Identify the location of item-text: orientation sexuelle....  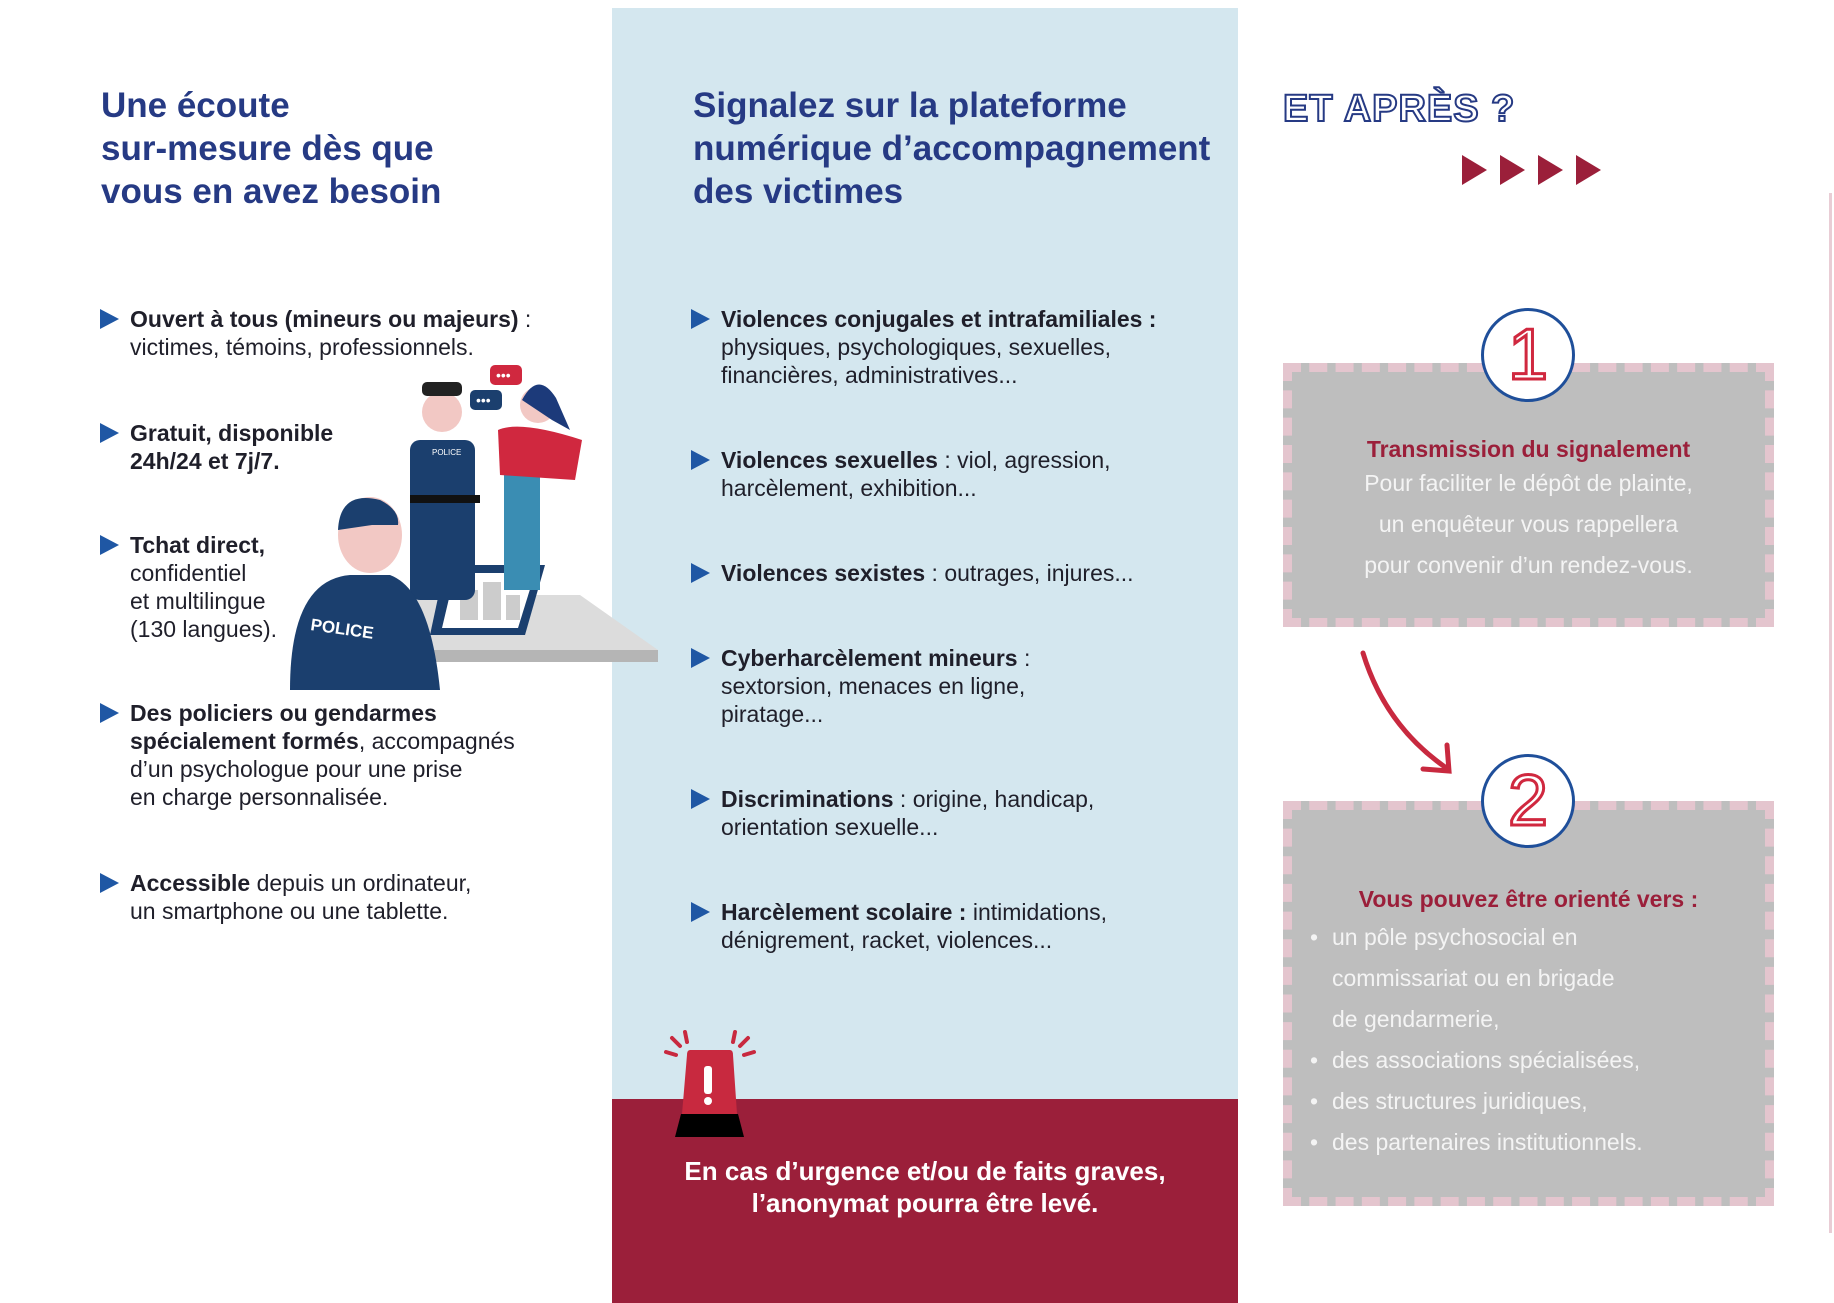
(830, 827).